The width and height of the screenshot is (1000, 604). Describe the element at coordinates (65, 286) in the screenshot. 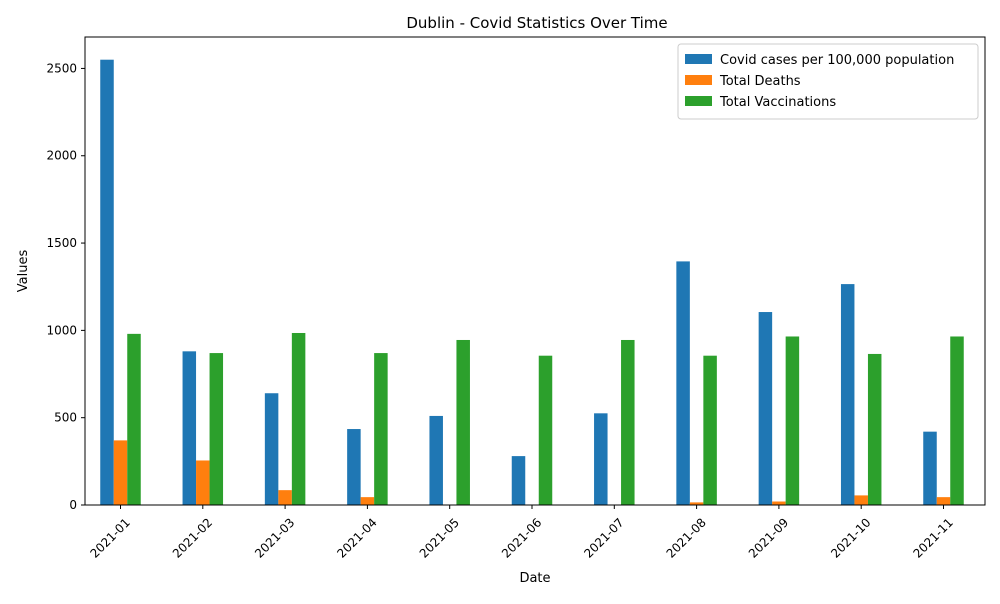

I see `y-axis-ticks: 0 500 1000 1500 2000 2500` at that location.